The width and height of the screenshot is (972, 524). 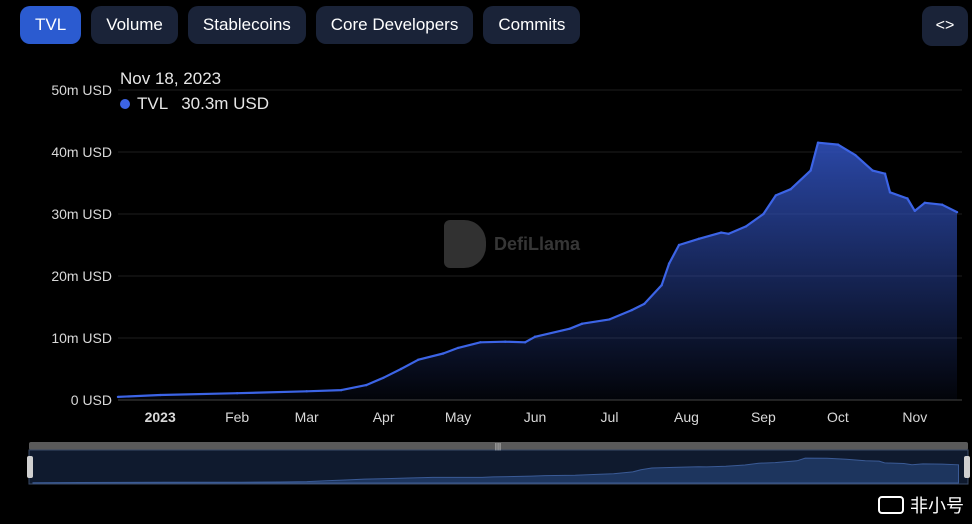 What do you see at coordinates (307, 417) in the screenshot?
I see `x-tick-label-2: Mar` at bounding box center [307, 417].